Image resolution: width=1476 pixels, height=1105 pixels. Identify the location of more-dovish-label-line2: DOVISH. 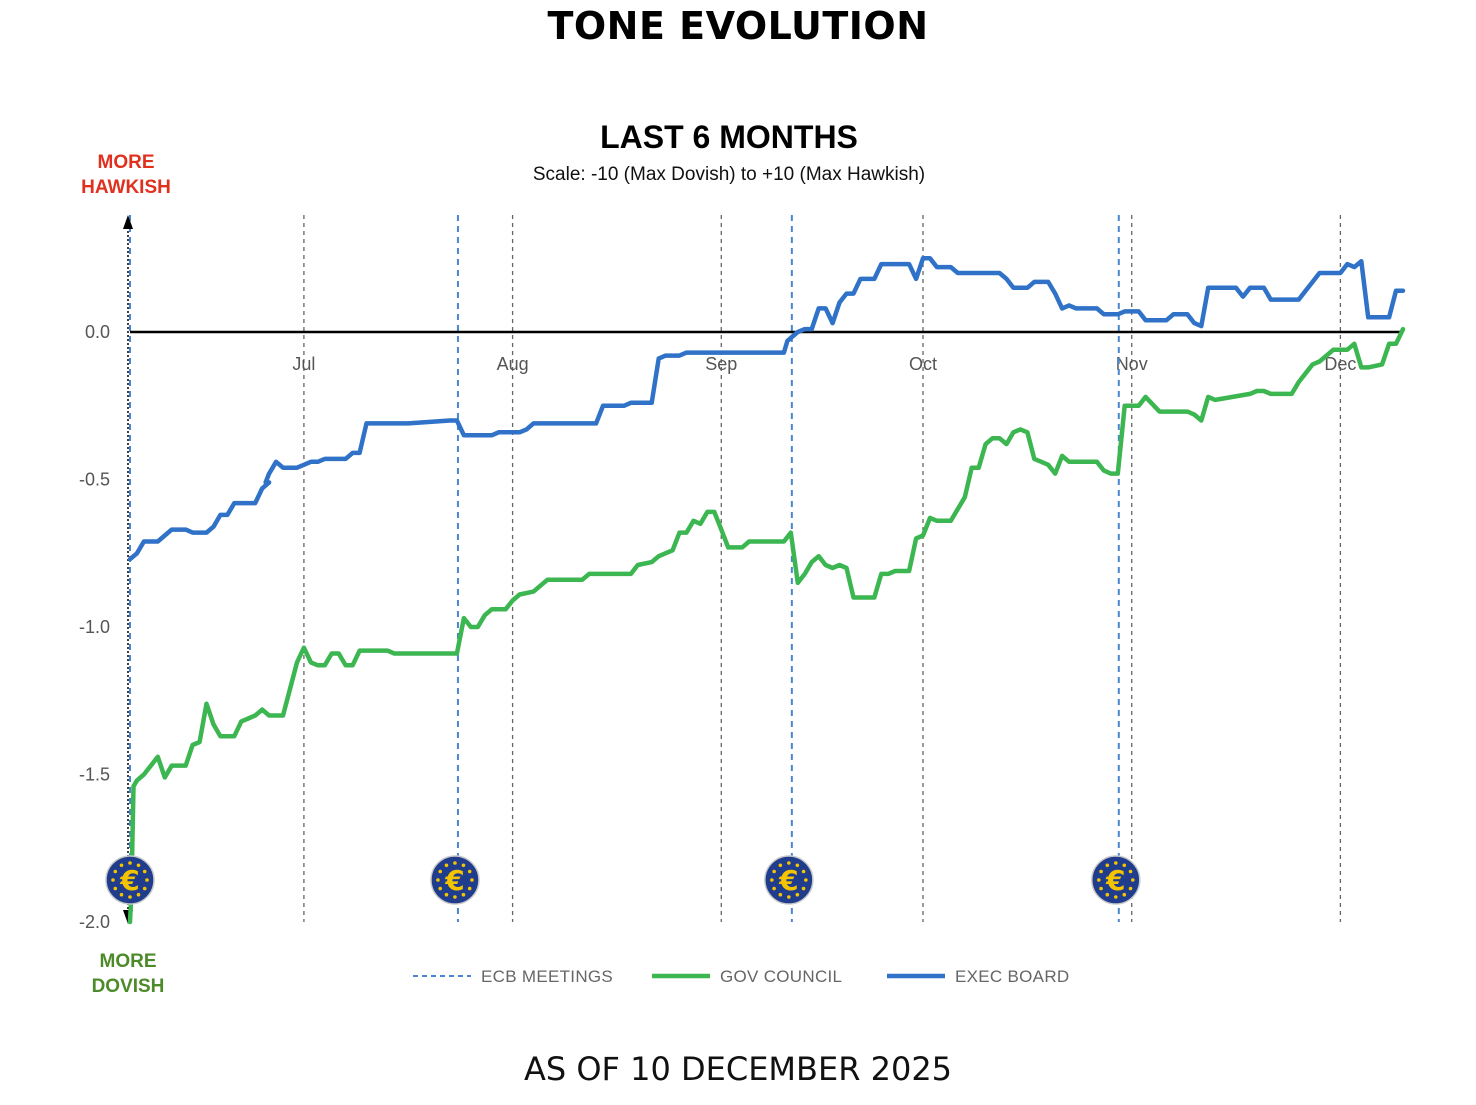
(128, 986).